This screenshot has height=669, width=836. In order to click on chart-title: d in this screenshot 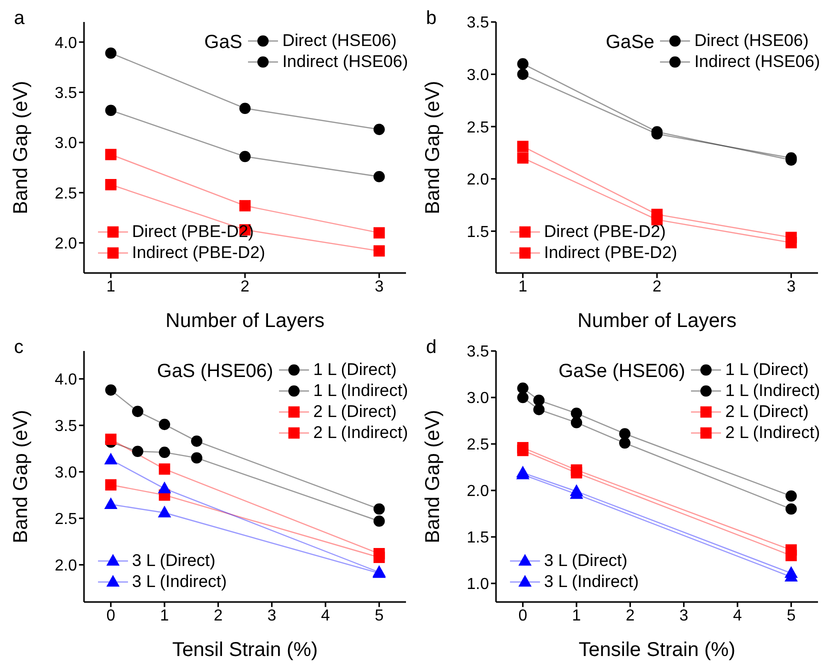, I will do `click(431, 348)`.